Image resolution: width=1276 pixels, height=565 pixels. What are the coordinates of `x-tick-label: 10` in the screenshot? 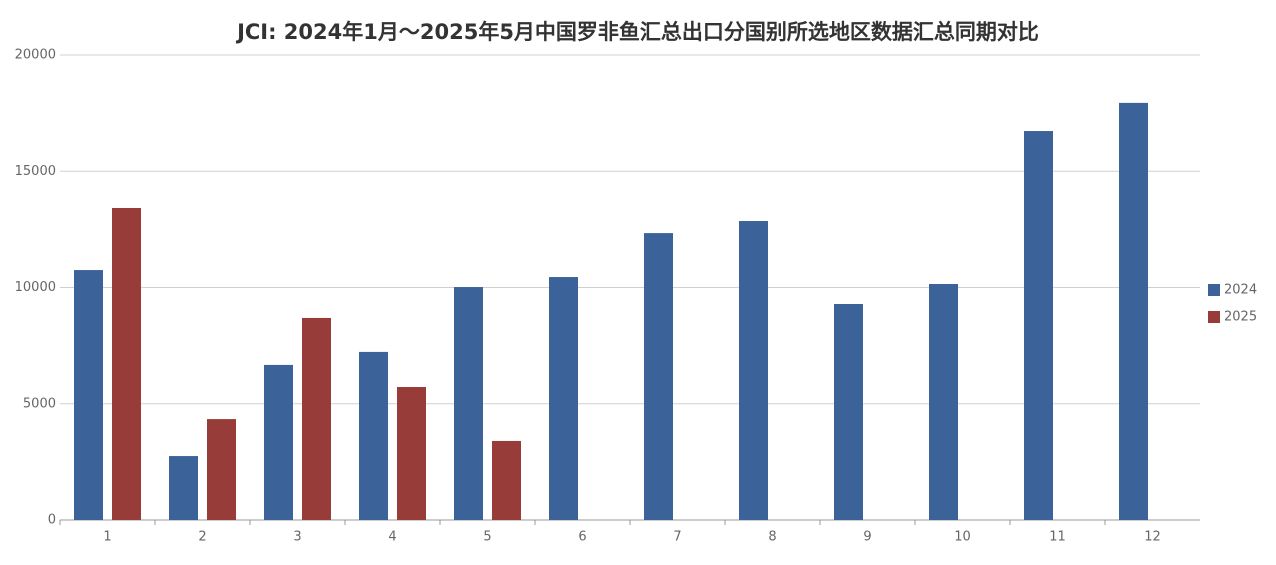 It's located at (962, 537).